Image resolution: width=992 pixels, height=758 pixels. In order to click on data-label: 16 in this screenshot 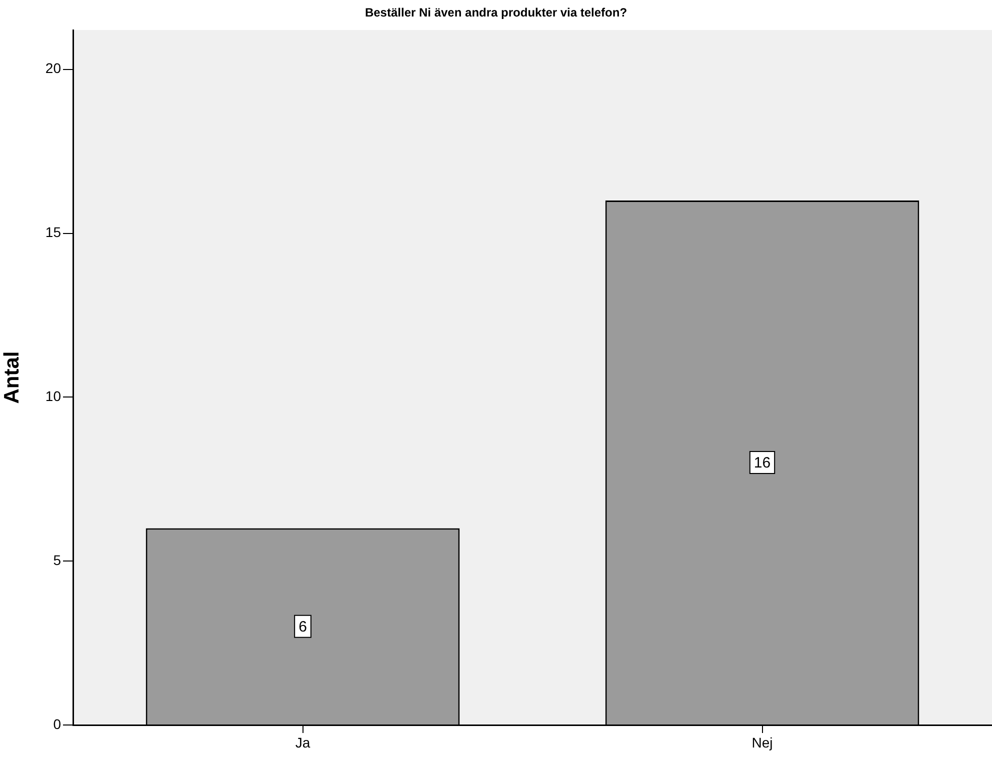, I will do `click(762, 463)`.